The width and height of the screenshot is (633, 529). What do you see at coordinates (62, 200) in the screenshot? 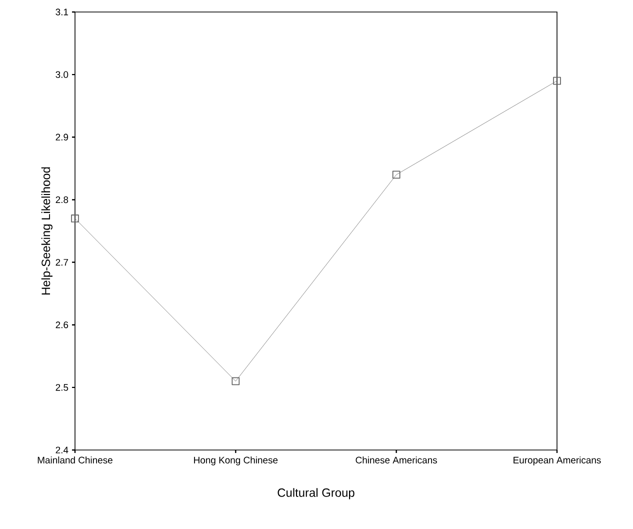
I see `y-tick-label: 2.8` at bounding box center [62, 200].